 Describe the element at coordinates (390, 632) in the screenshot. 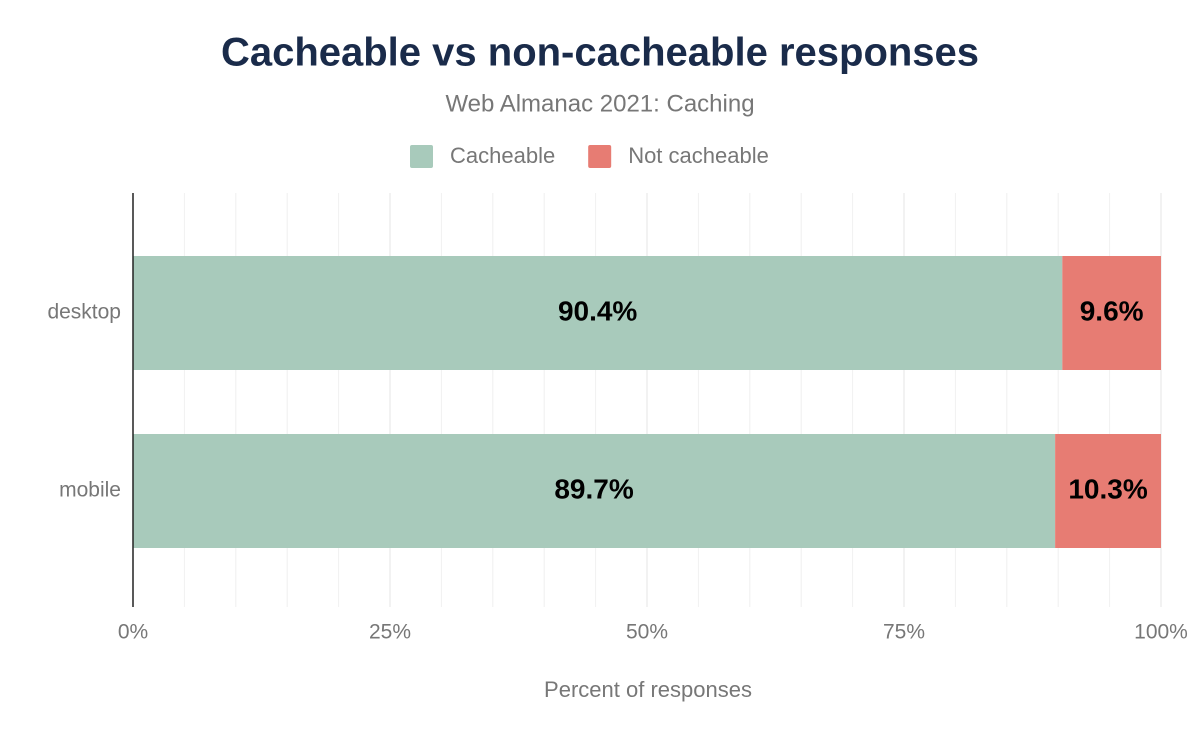

I see `x-tick-label: 25%` at that location.